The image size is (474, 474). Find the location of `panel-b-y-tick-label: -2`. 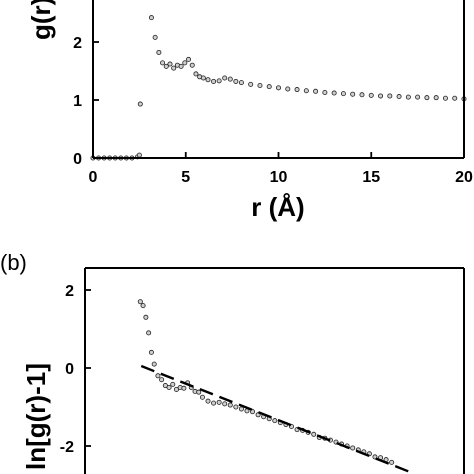

panel-b-y-tick-label: -2 is located at coordinates (67, 447).